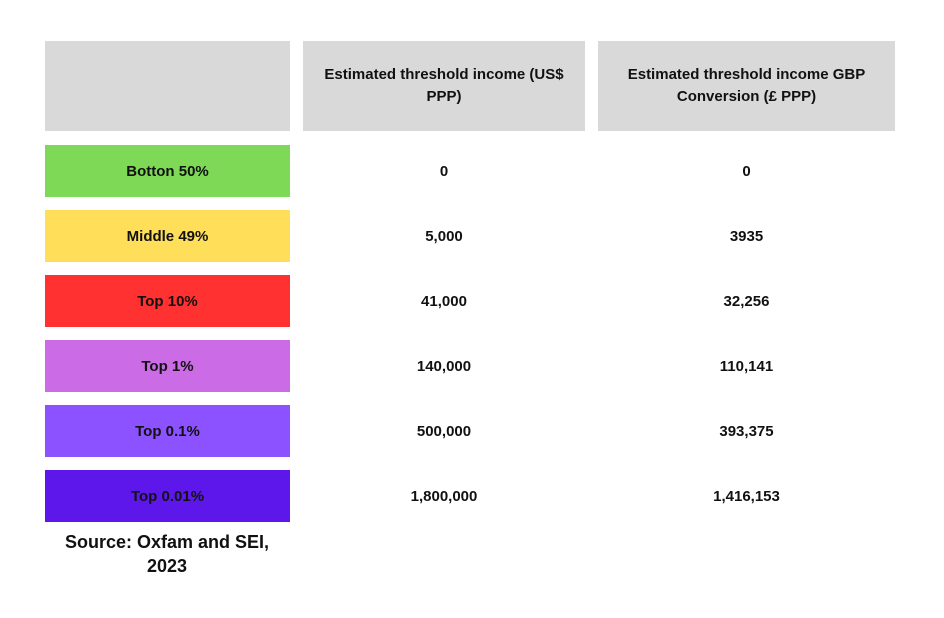  What do you see at coordinates (444, 171) in the screenshot?
I see `usd-value: 0` at bounding box center [444, 171].